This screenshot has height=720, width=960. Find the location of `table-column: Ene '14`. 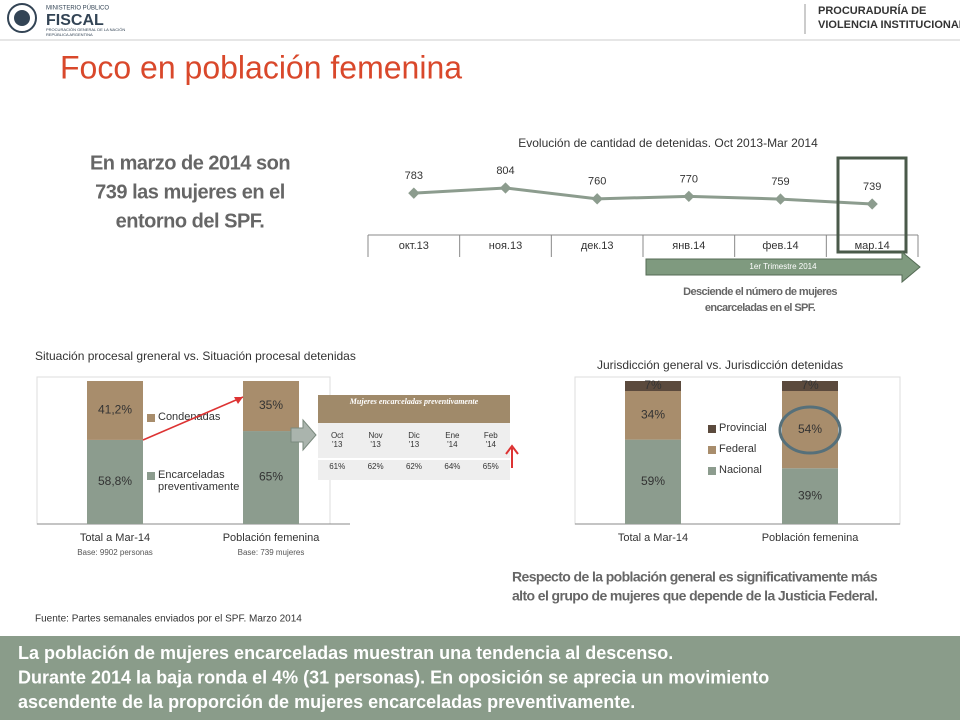

table-column: Ene '14 is located at coordinates (452, 440).